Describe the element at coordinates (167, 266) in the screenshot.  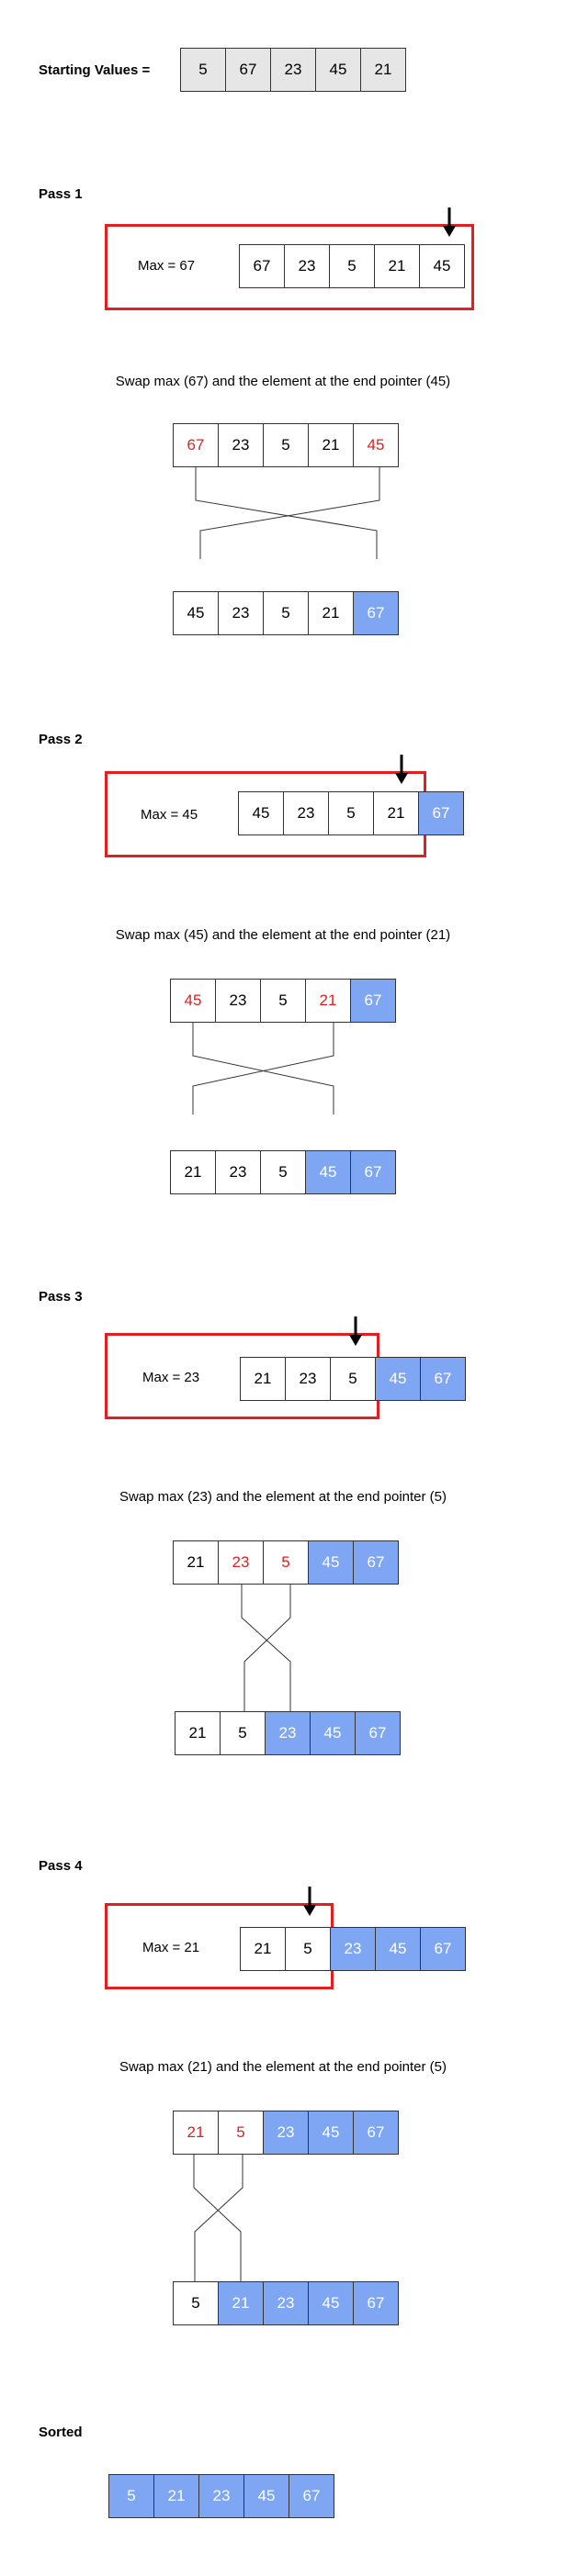
I see `pass-1-max-label: Max = 67` at that location.